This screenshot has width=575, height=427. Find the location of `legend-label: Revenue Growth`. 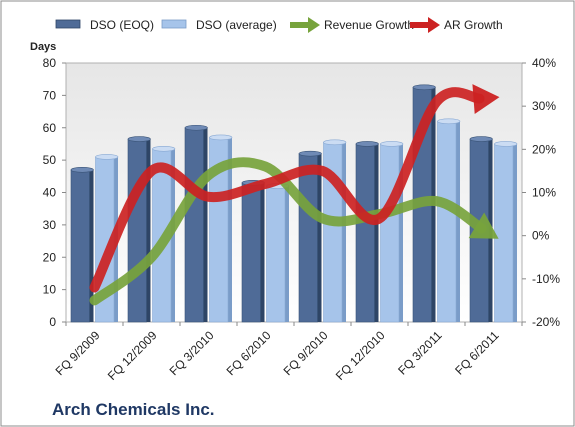

legend-label: Revenue Growth is located at coordinates (369, 25).